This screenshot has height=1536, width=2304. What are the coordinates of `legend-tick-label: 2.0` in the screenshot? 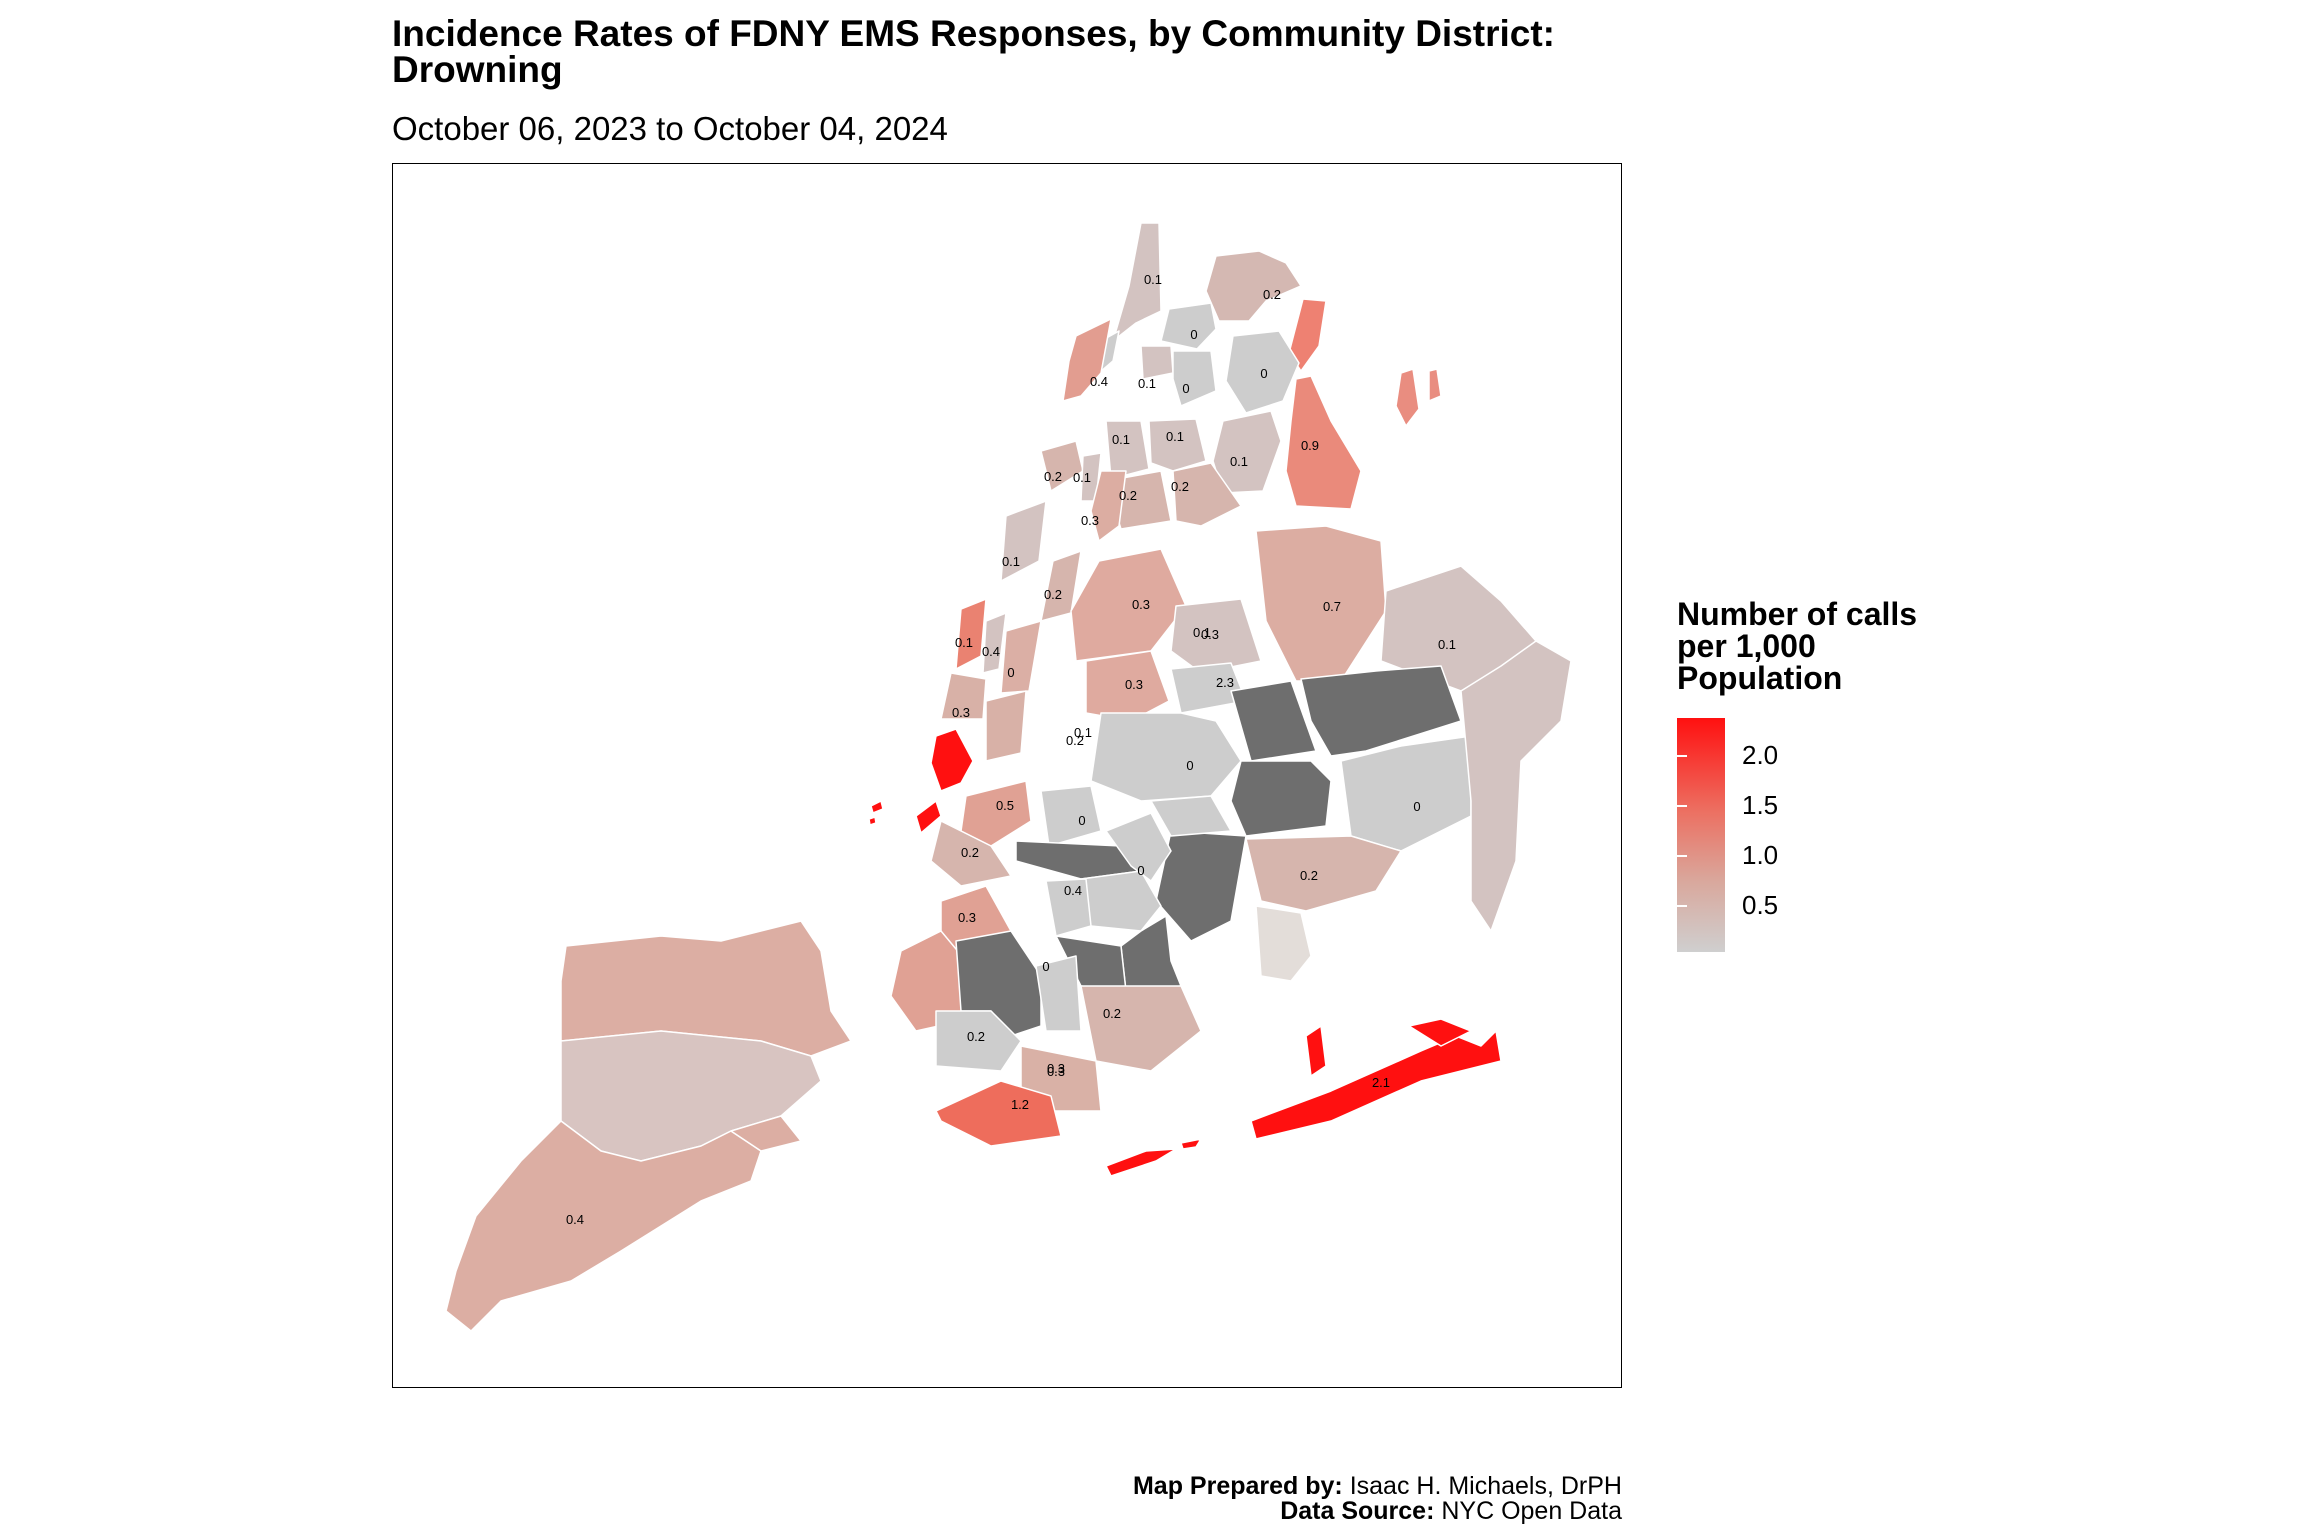 It's located at (1760, 755).